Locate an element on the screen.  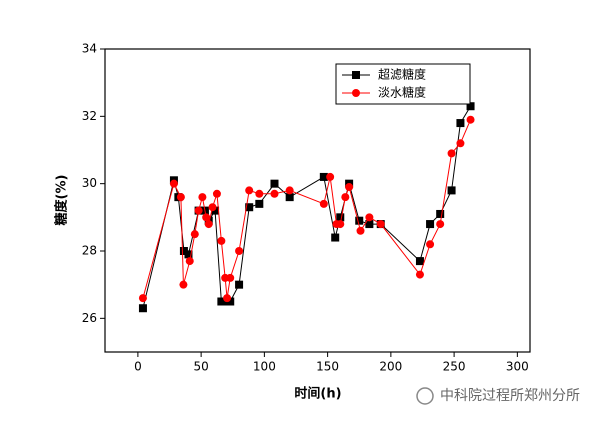
watermark-icon is located at coordinates (425, 396).